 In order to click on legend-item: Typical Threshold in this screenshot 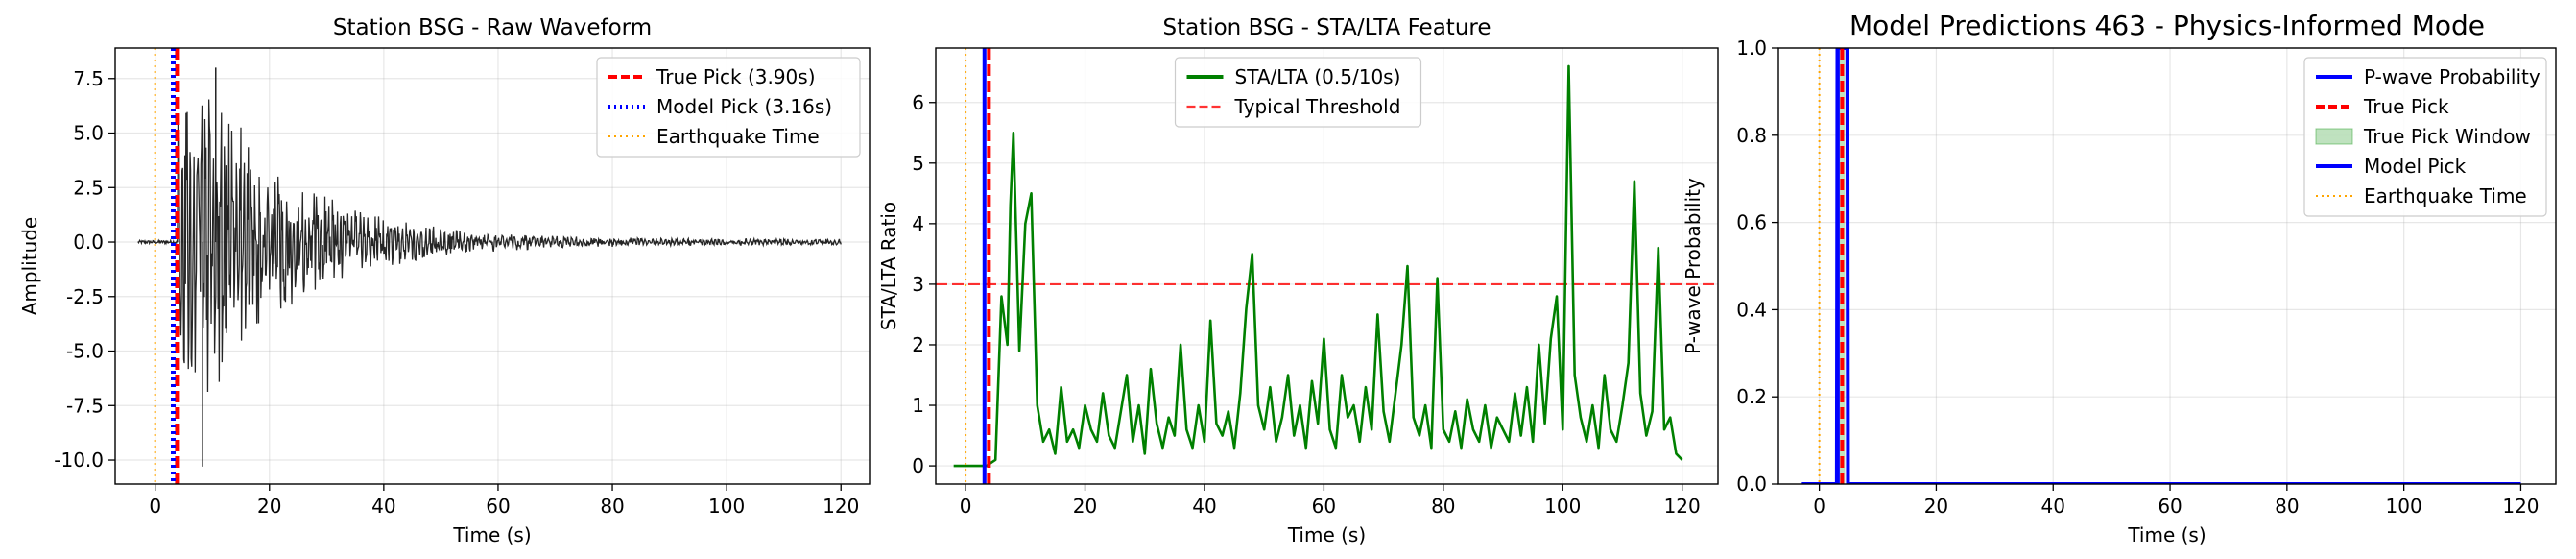, I will do `click(1293, 106)`.